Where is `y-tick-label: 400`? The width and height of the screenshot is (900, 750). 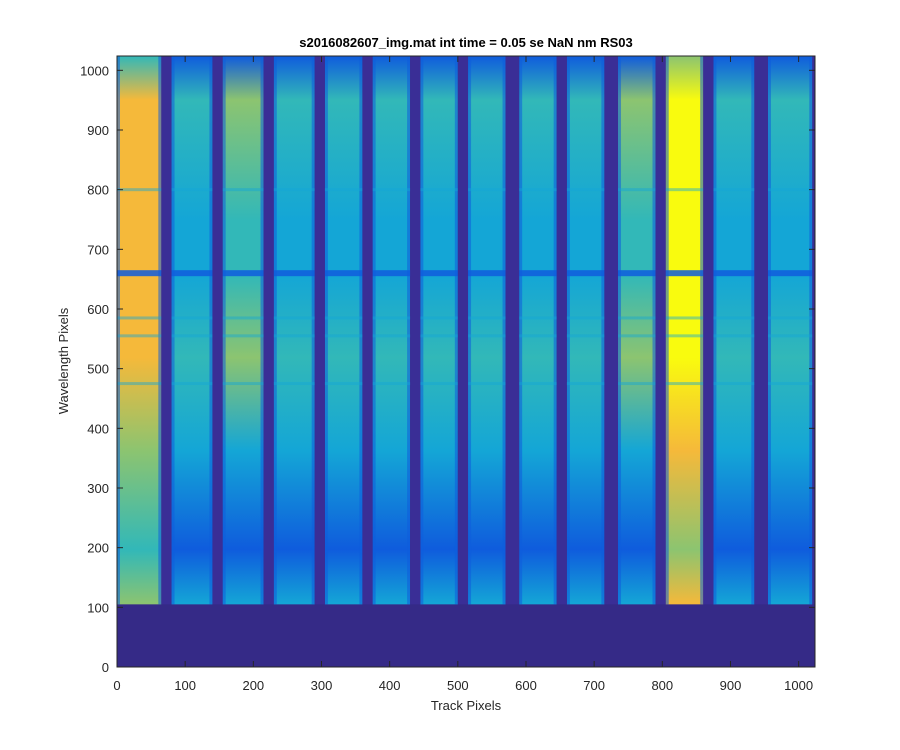
y-tick-label: 400 is located at coordinates (98, 428).